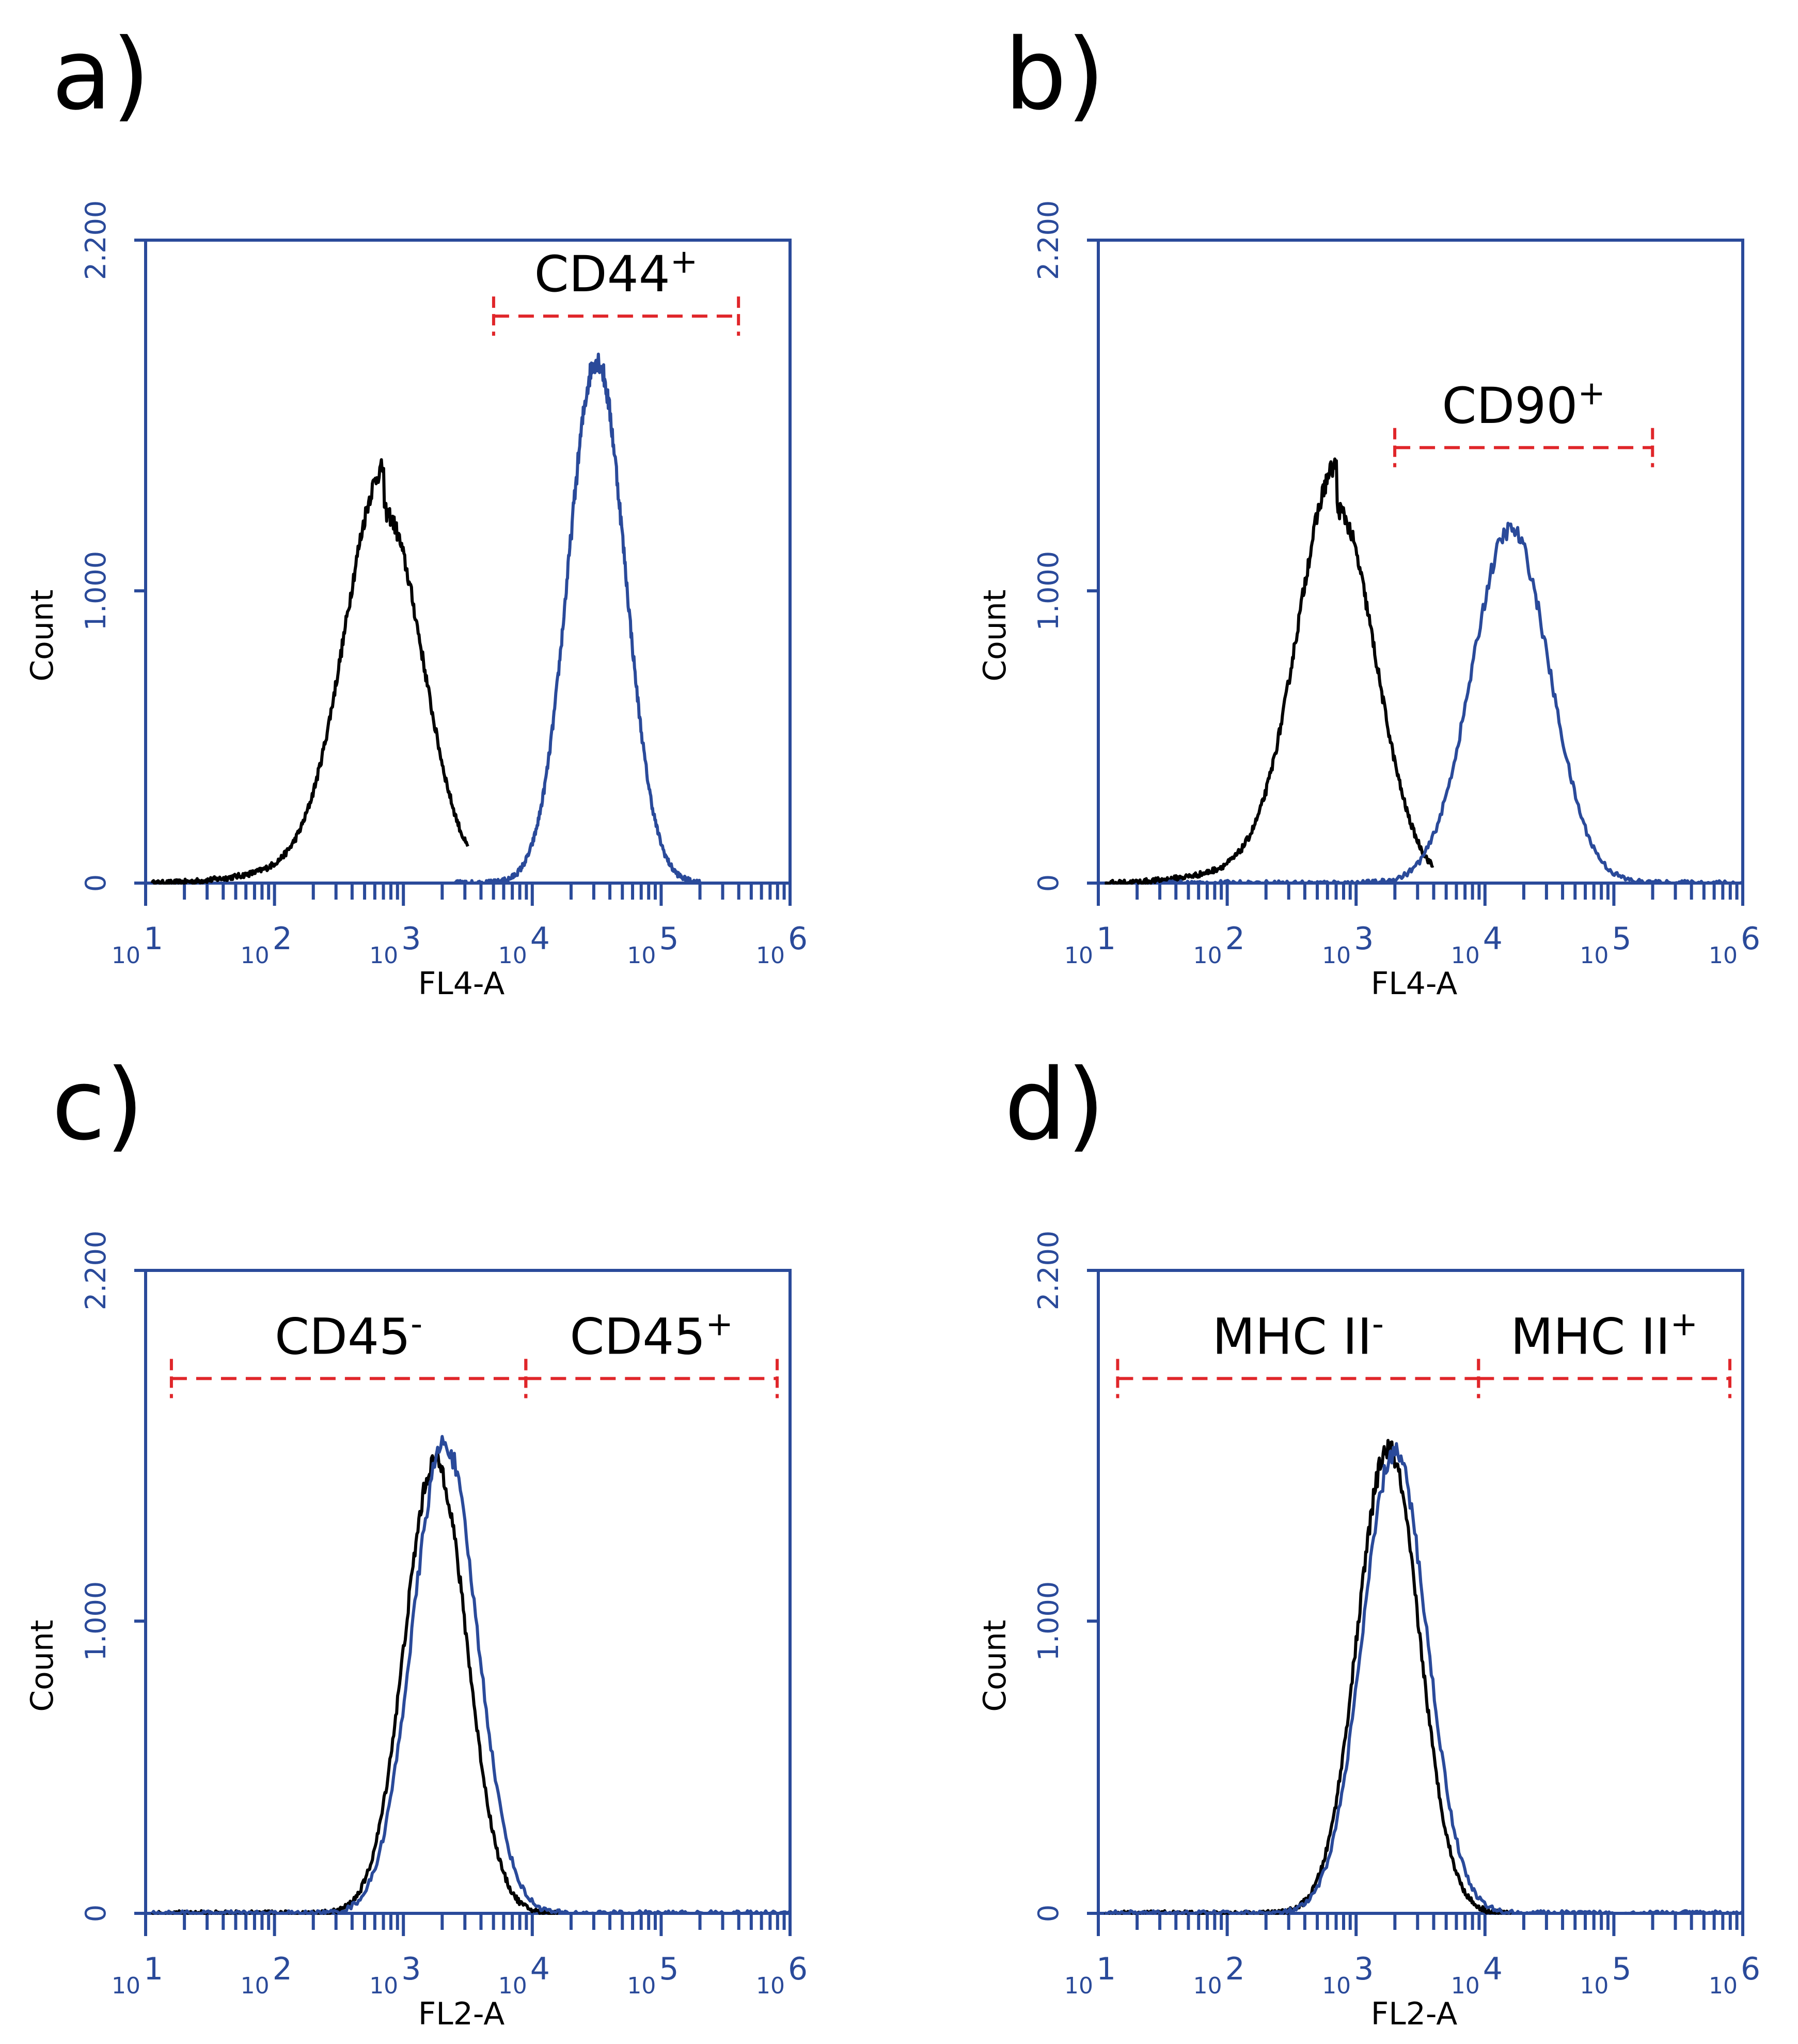 The height and width of the screenshot is (2044, 1798). What do you see at coordinates (1054, 75) in the screenshot?
I see `panel-label: b)` at bounding box center [1054, 75].